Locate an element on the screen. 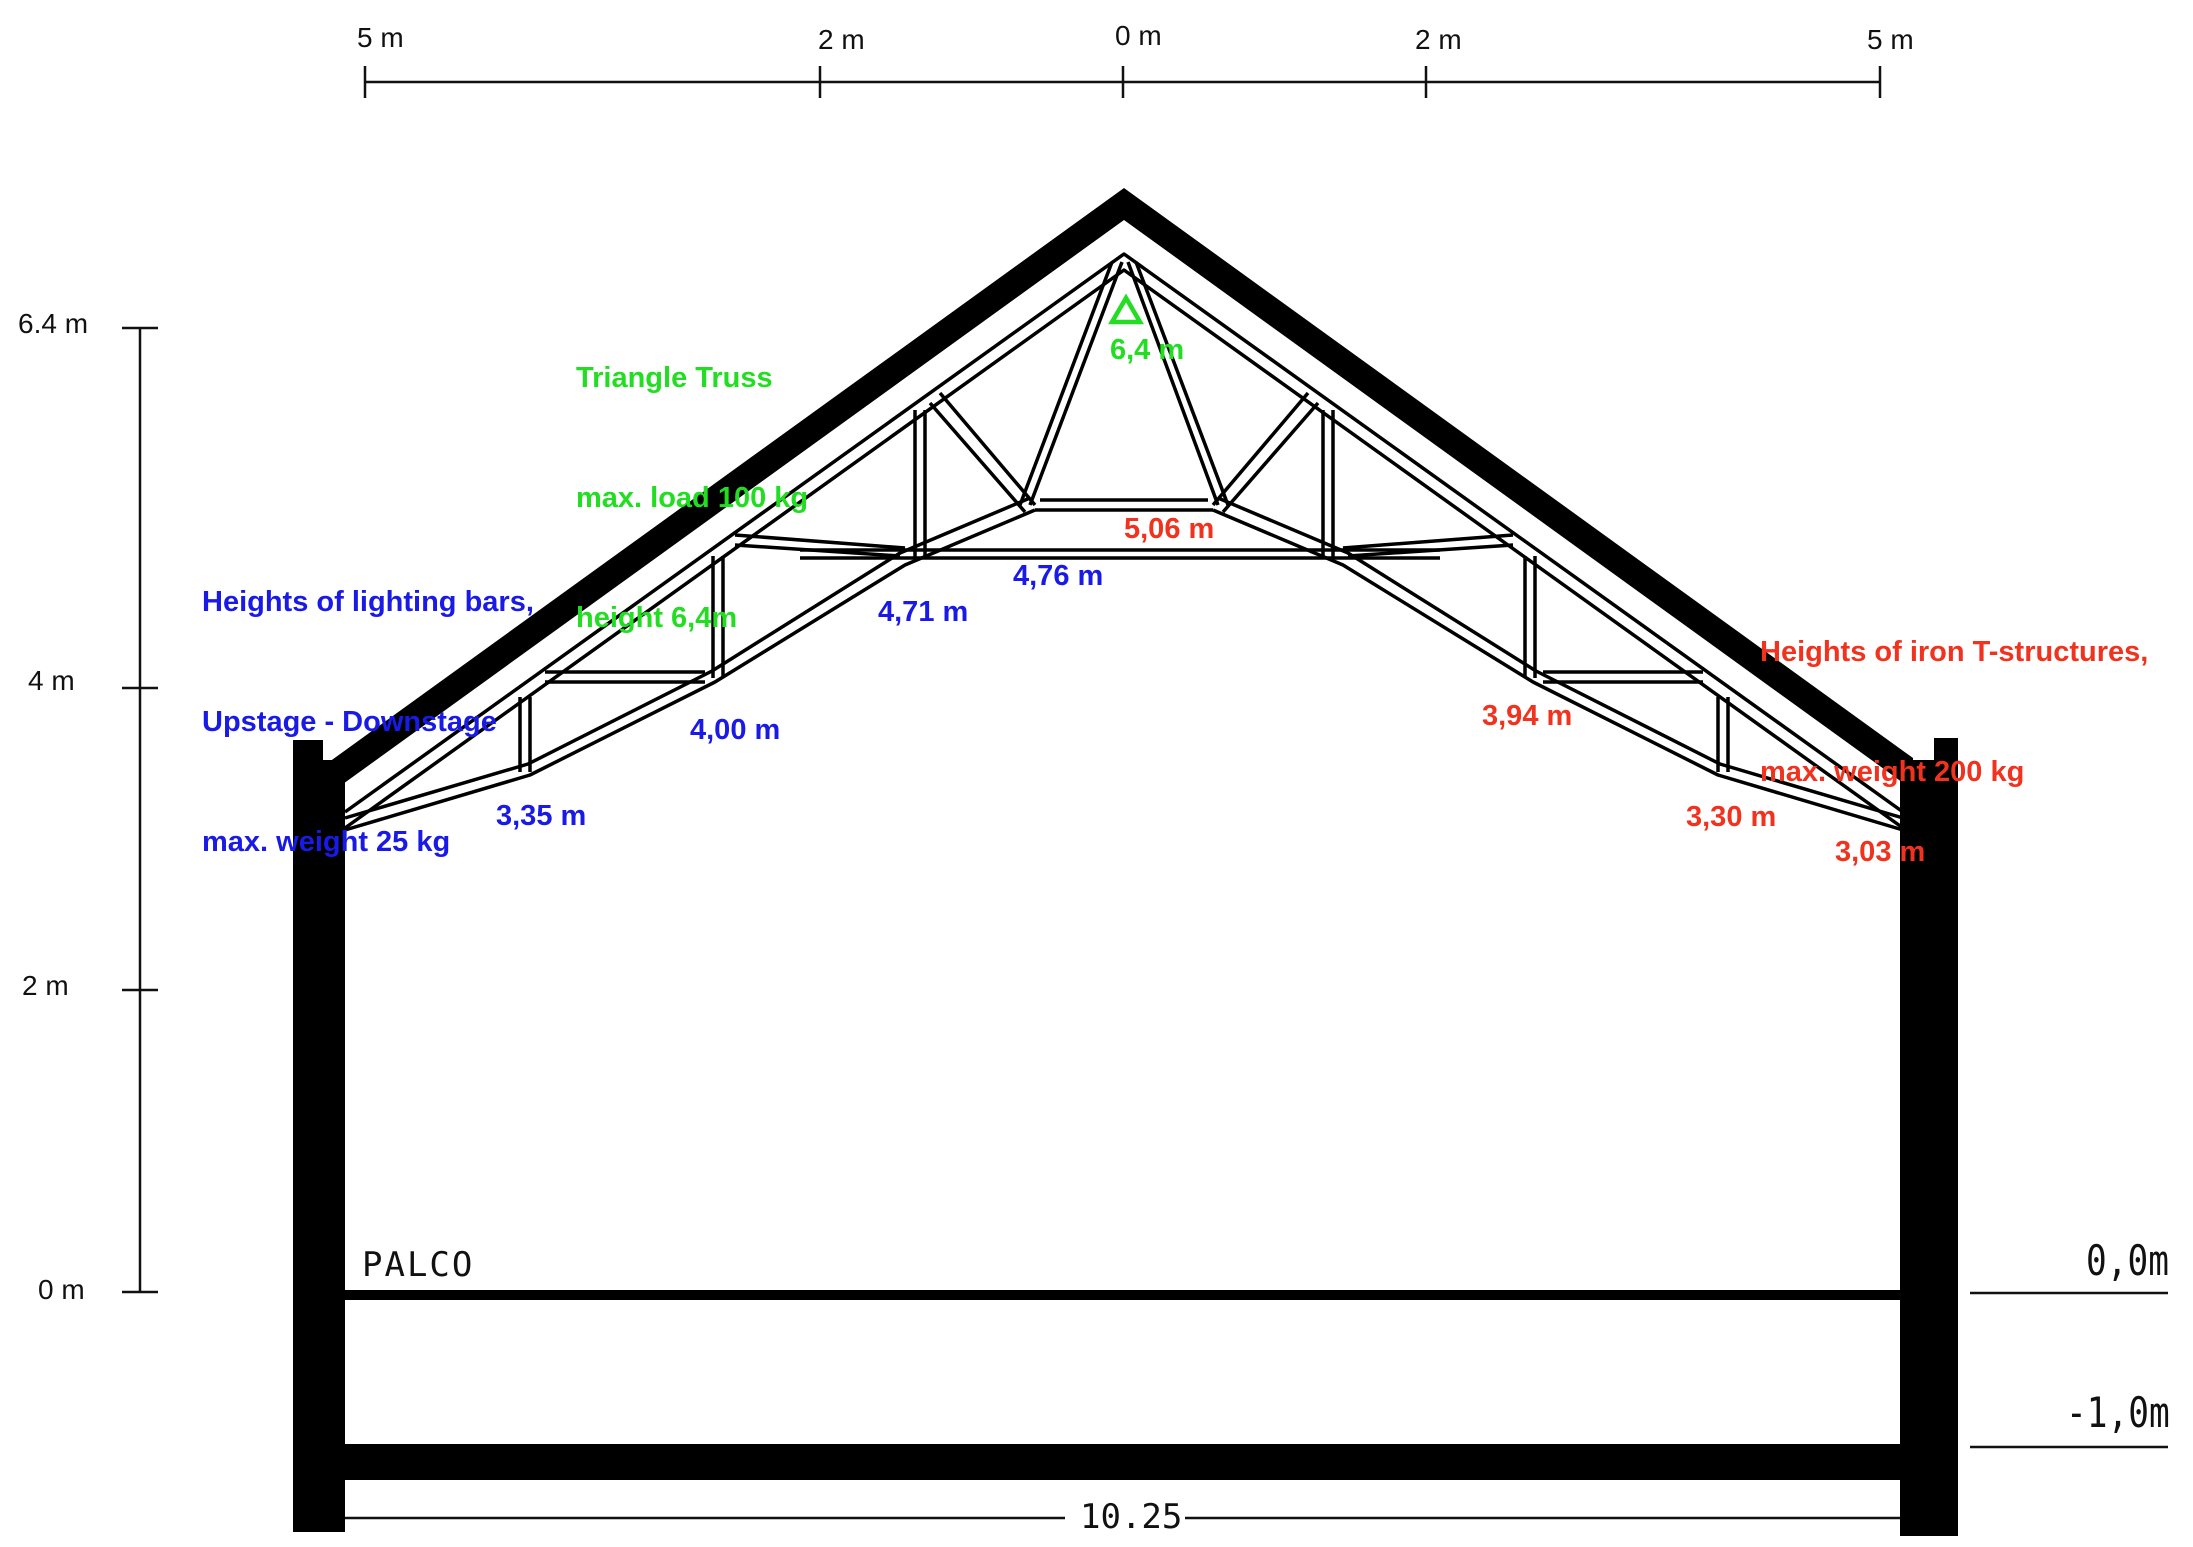 This screenshot has height=1547, width=2193. legend-blue-line2: Upstage - Downstage is located at coordinates (349, 722).